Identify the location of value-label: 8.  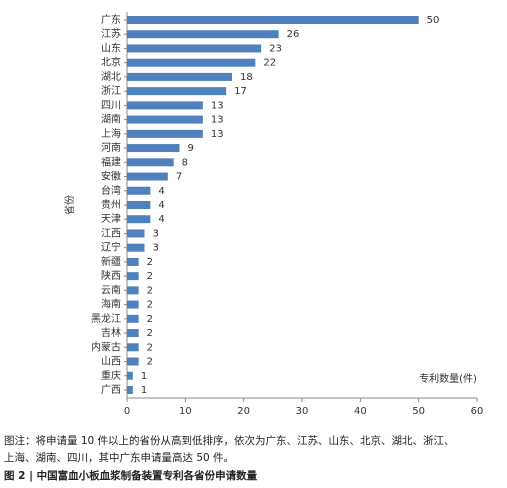
(185, 162).